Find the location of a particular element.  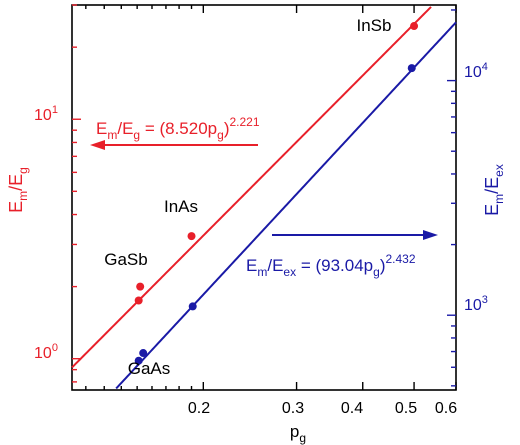

point-label-gasb: GaSb is located at coordinates (125, 259).